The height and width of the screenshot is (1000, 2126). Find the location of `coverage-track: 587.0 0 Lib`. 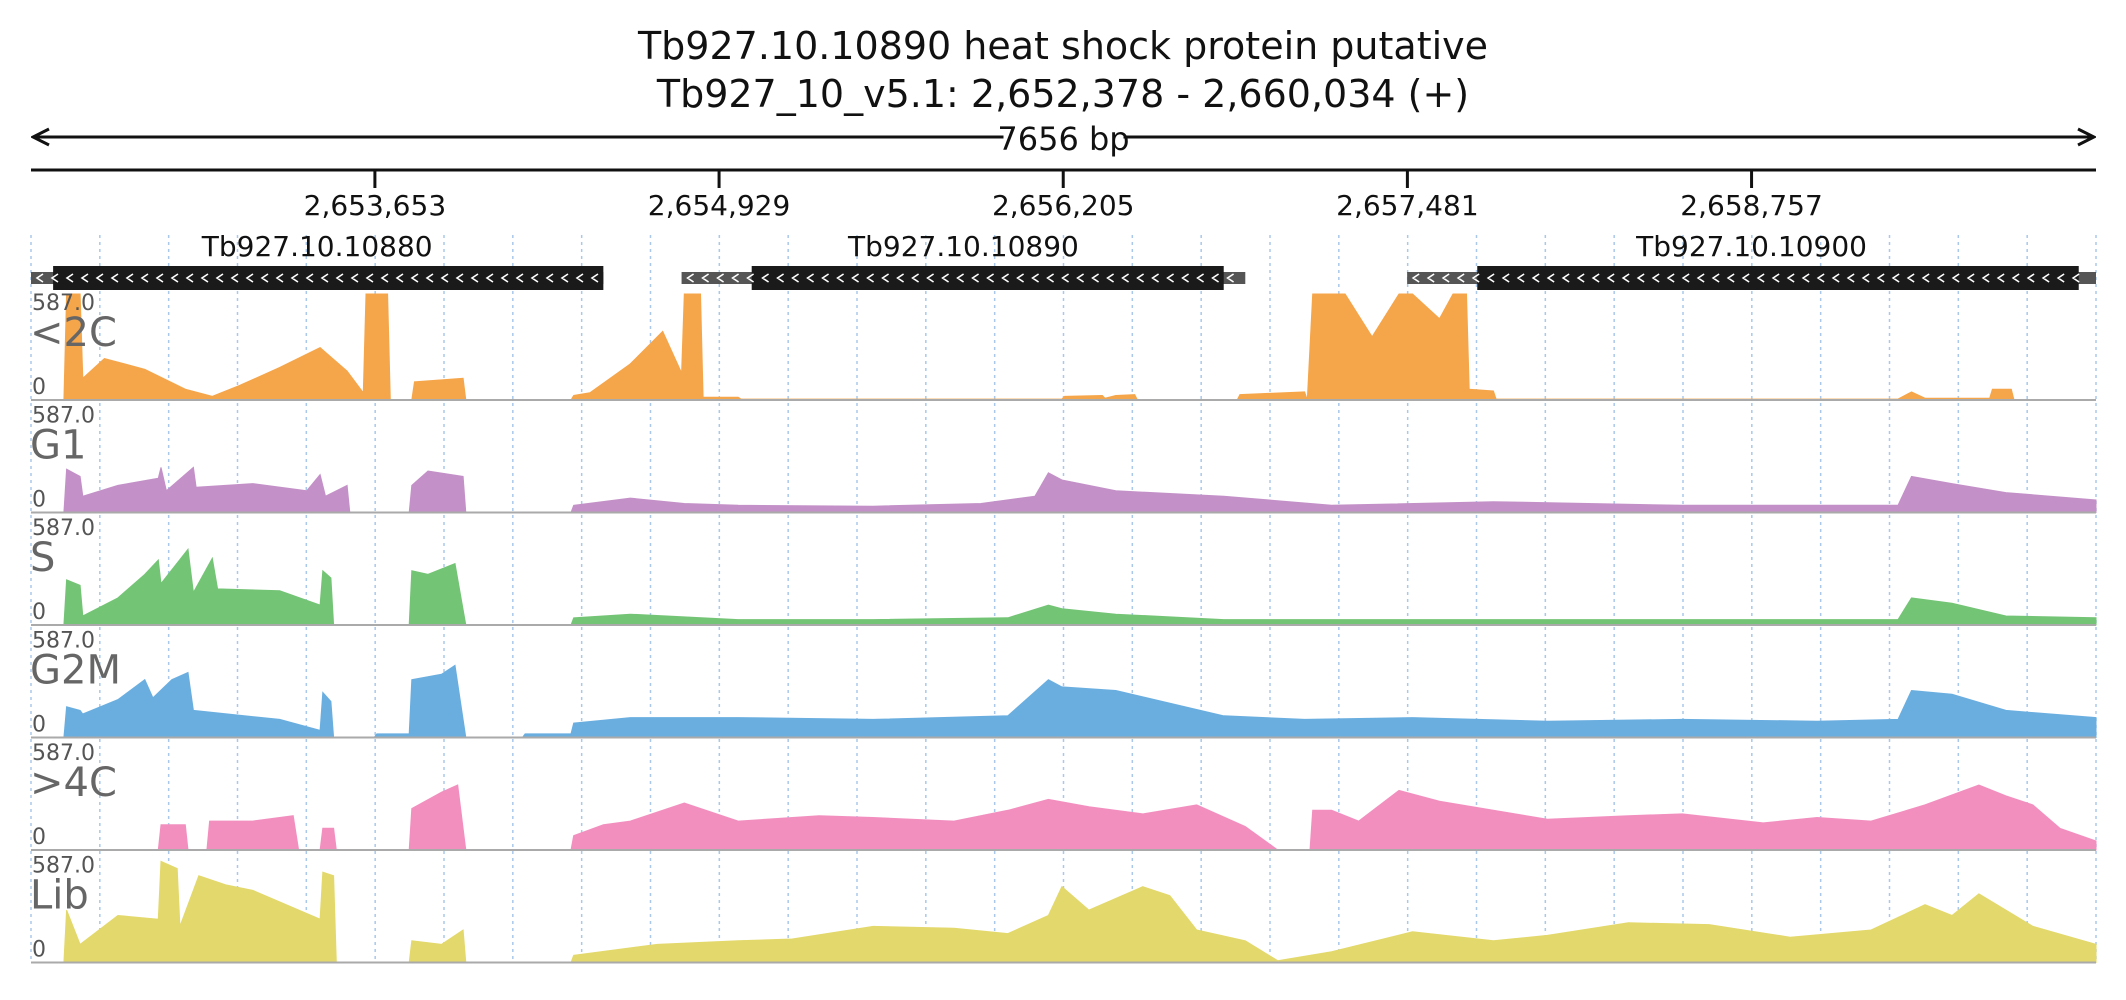

coverage-track: 587.0 0 Lib is located at coordinates (1063, 909).